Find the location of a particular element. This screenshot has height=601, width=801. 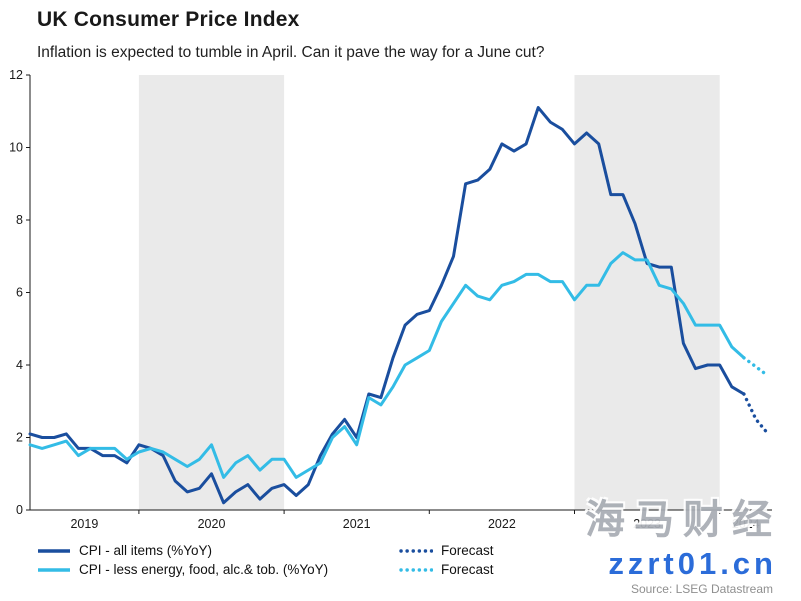

legend-row-cpi-all: CPI - all items (%YoY) Forecast is located at coordinates (265, 550).